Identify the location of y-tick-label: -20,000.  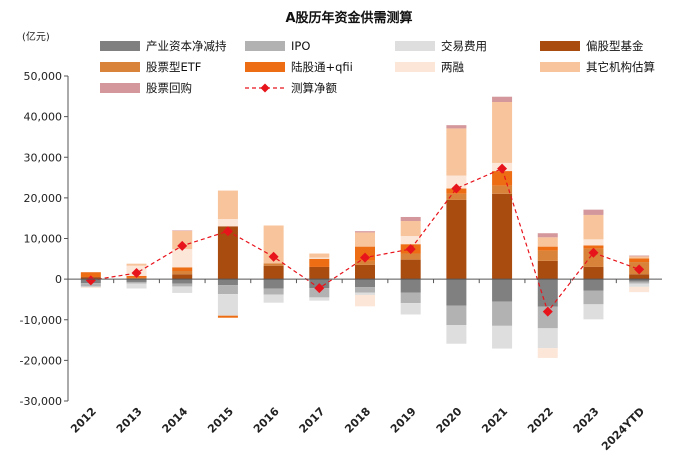
(41, 360).